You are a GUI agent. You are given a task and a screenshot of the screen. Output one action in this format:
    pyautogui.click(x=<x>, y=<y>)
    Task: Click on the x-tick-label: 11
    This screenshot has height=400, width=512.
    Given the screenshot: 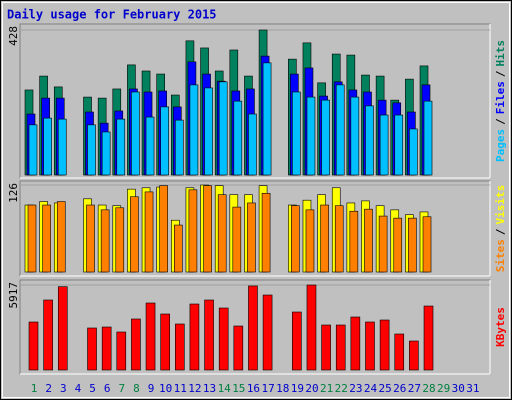 What is the action you would take?
    pyautogui.click(x=180, y=388)
    